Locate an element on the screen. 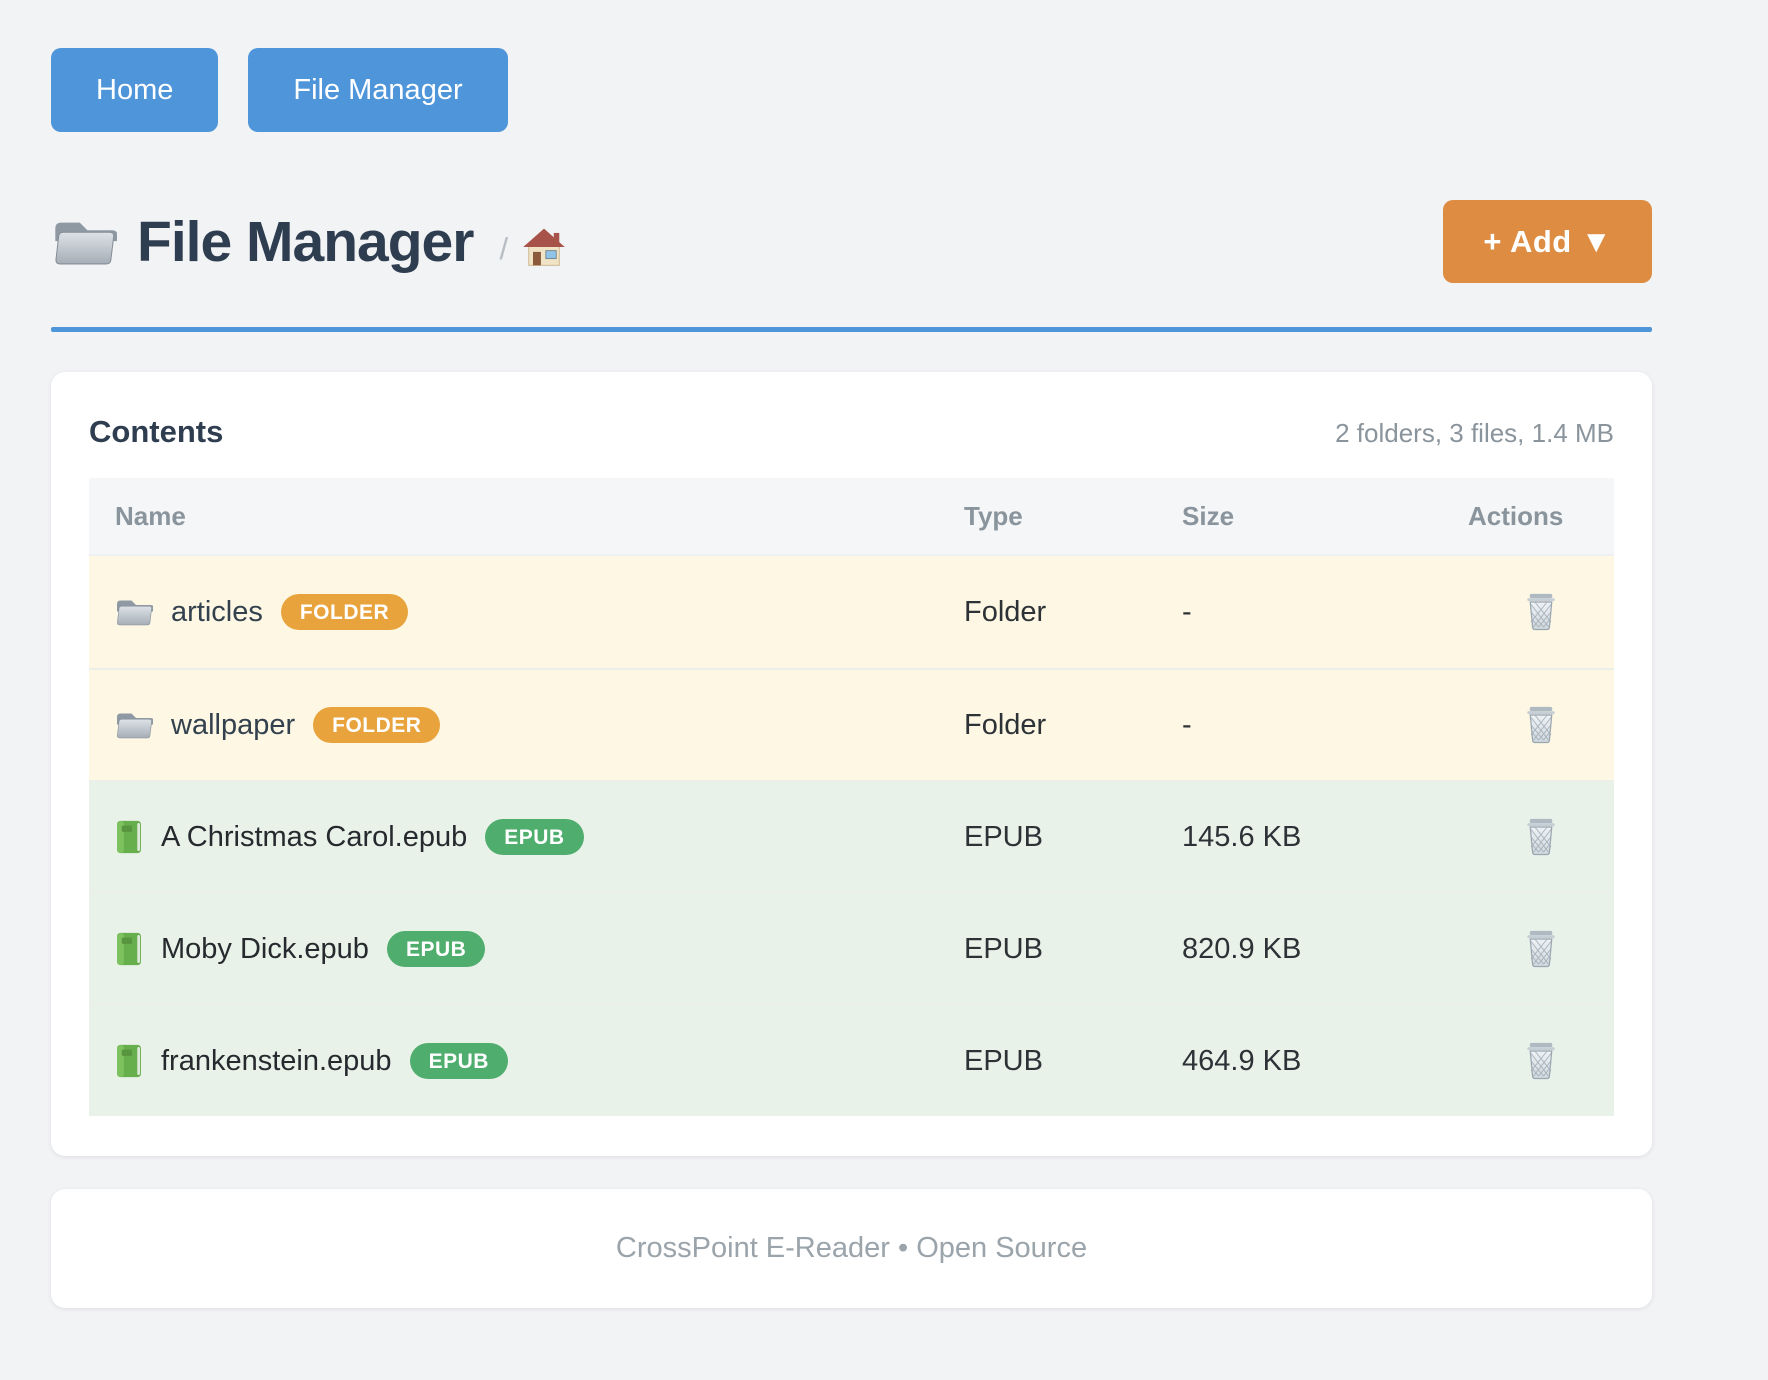 This screenshot has height=1380, width=1768. house-icon is located at coordinates (544, 247).